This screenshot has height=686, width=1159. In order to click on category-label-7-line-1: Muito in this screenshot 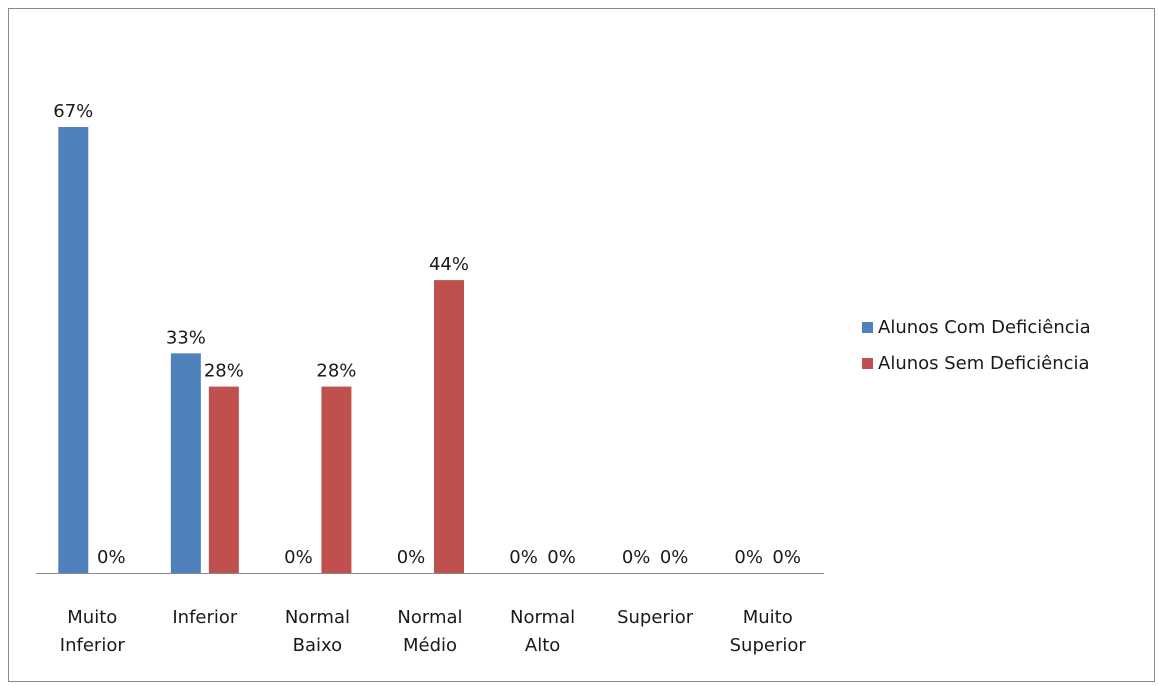, I will do `click(768, 617)`.